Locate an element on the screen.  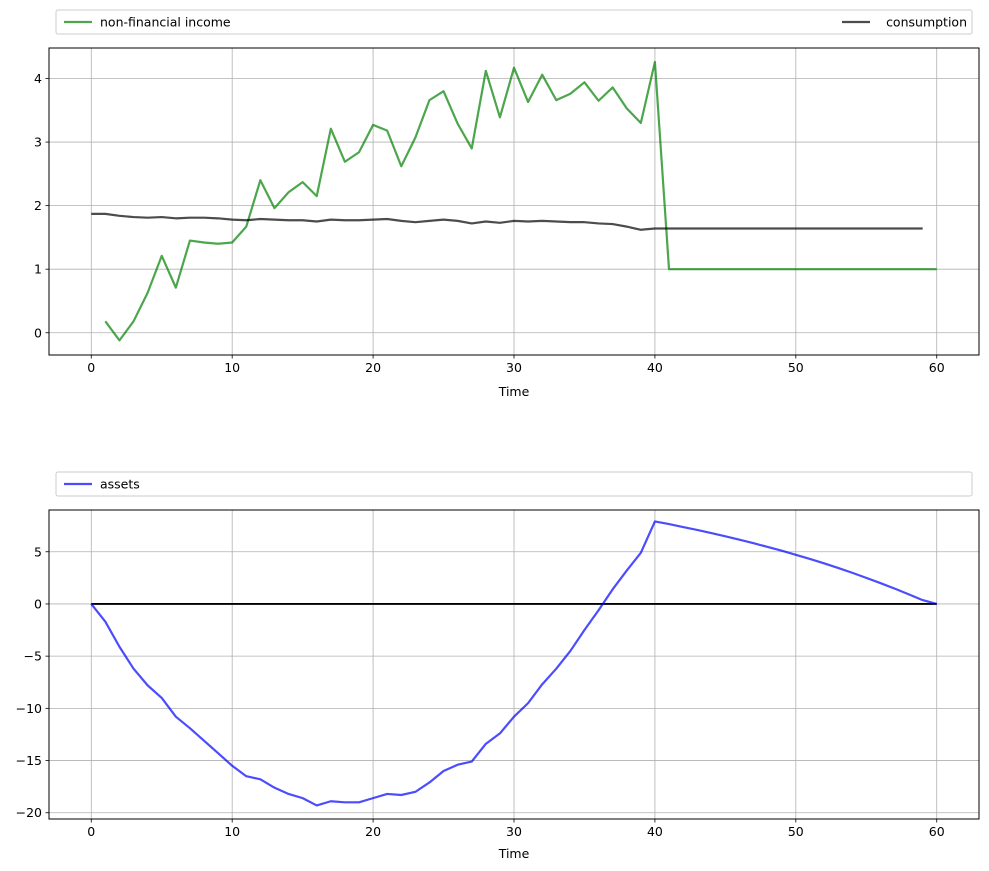
legend: non-financial income consumption is located at coordinates (514, 22).